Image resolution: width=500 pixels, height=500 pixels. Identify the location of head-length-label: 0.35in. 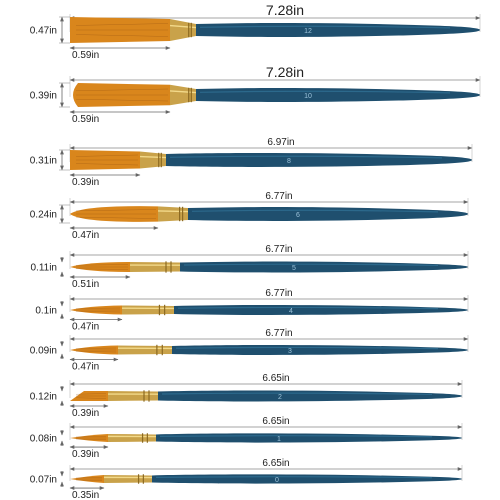
(85, 495).